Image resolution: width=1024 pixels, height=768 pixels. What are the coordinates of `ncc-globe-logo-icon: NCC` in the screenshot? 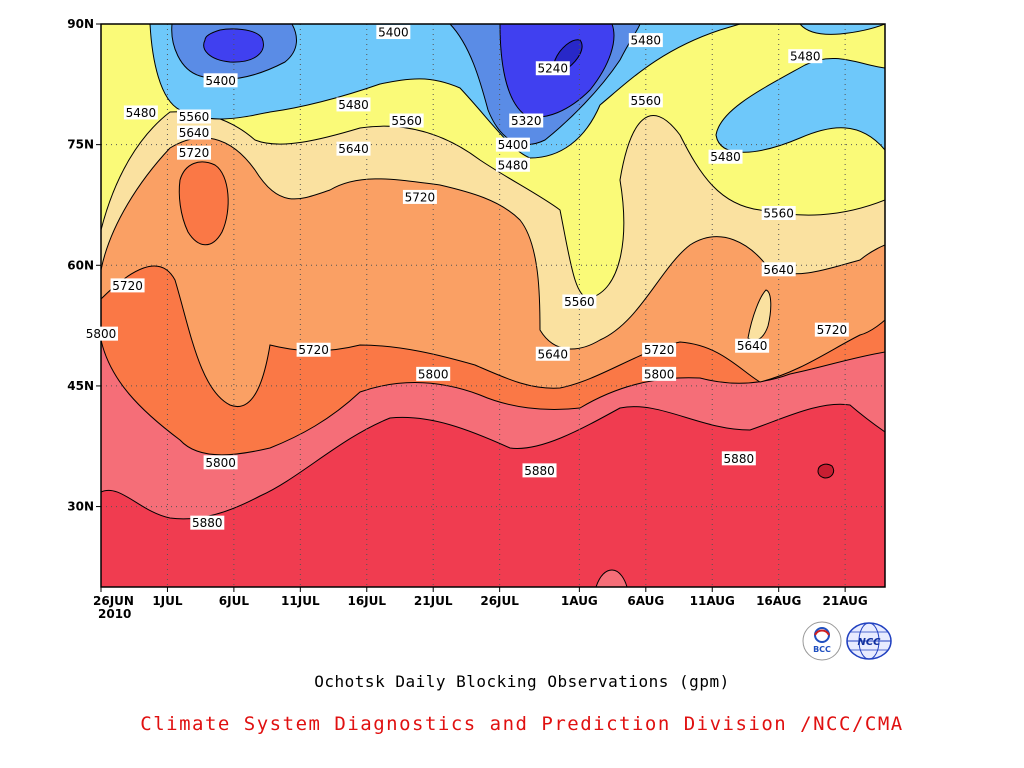 It's located at (869, 643).